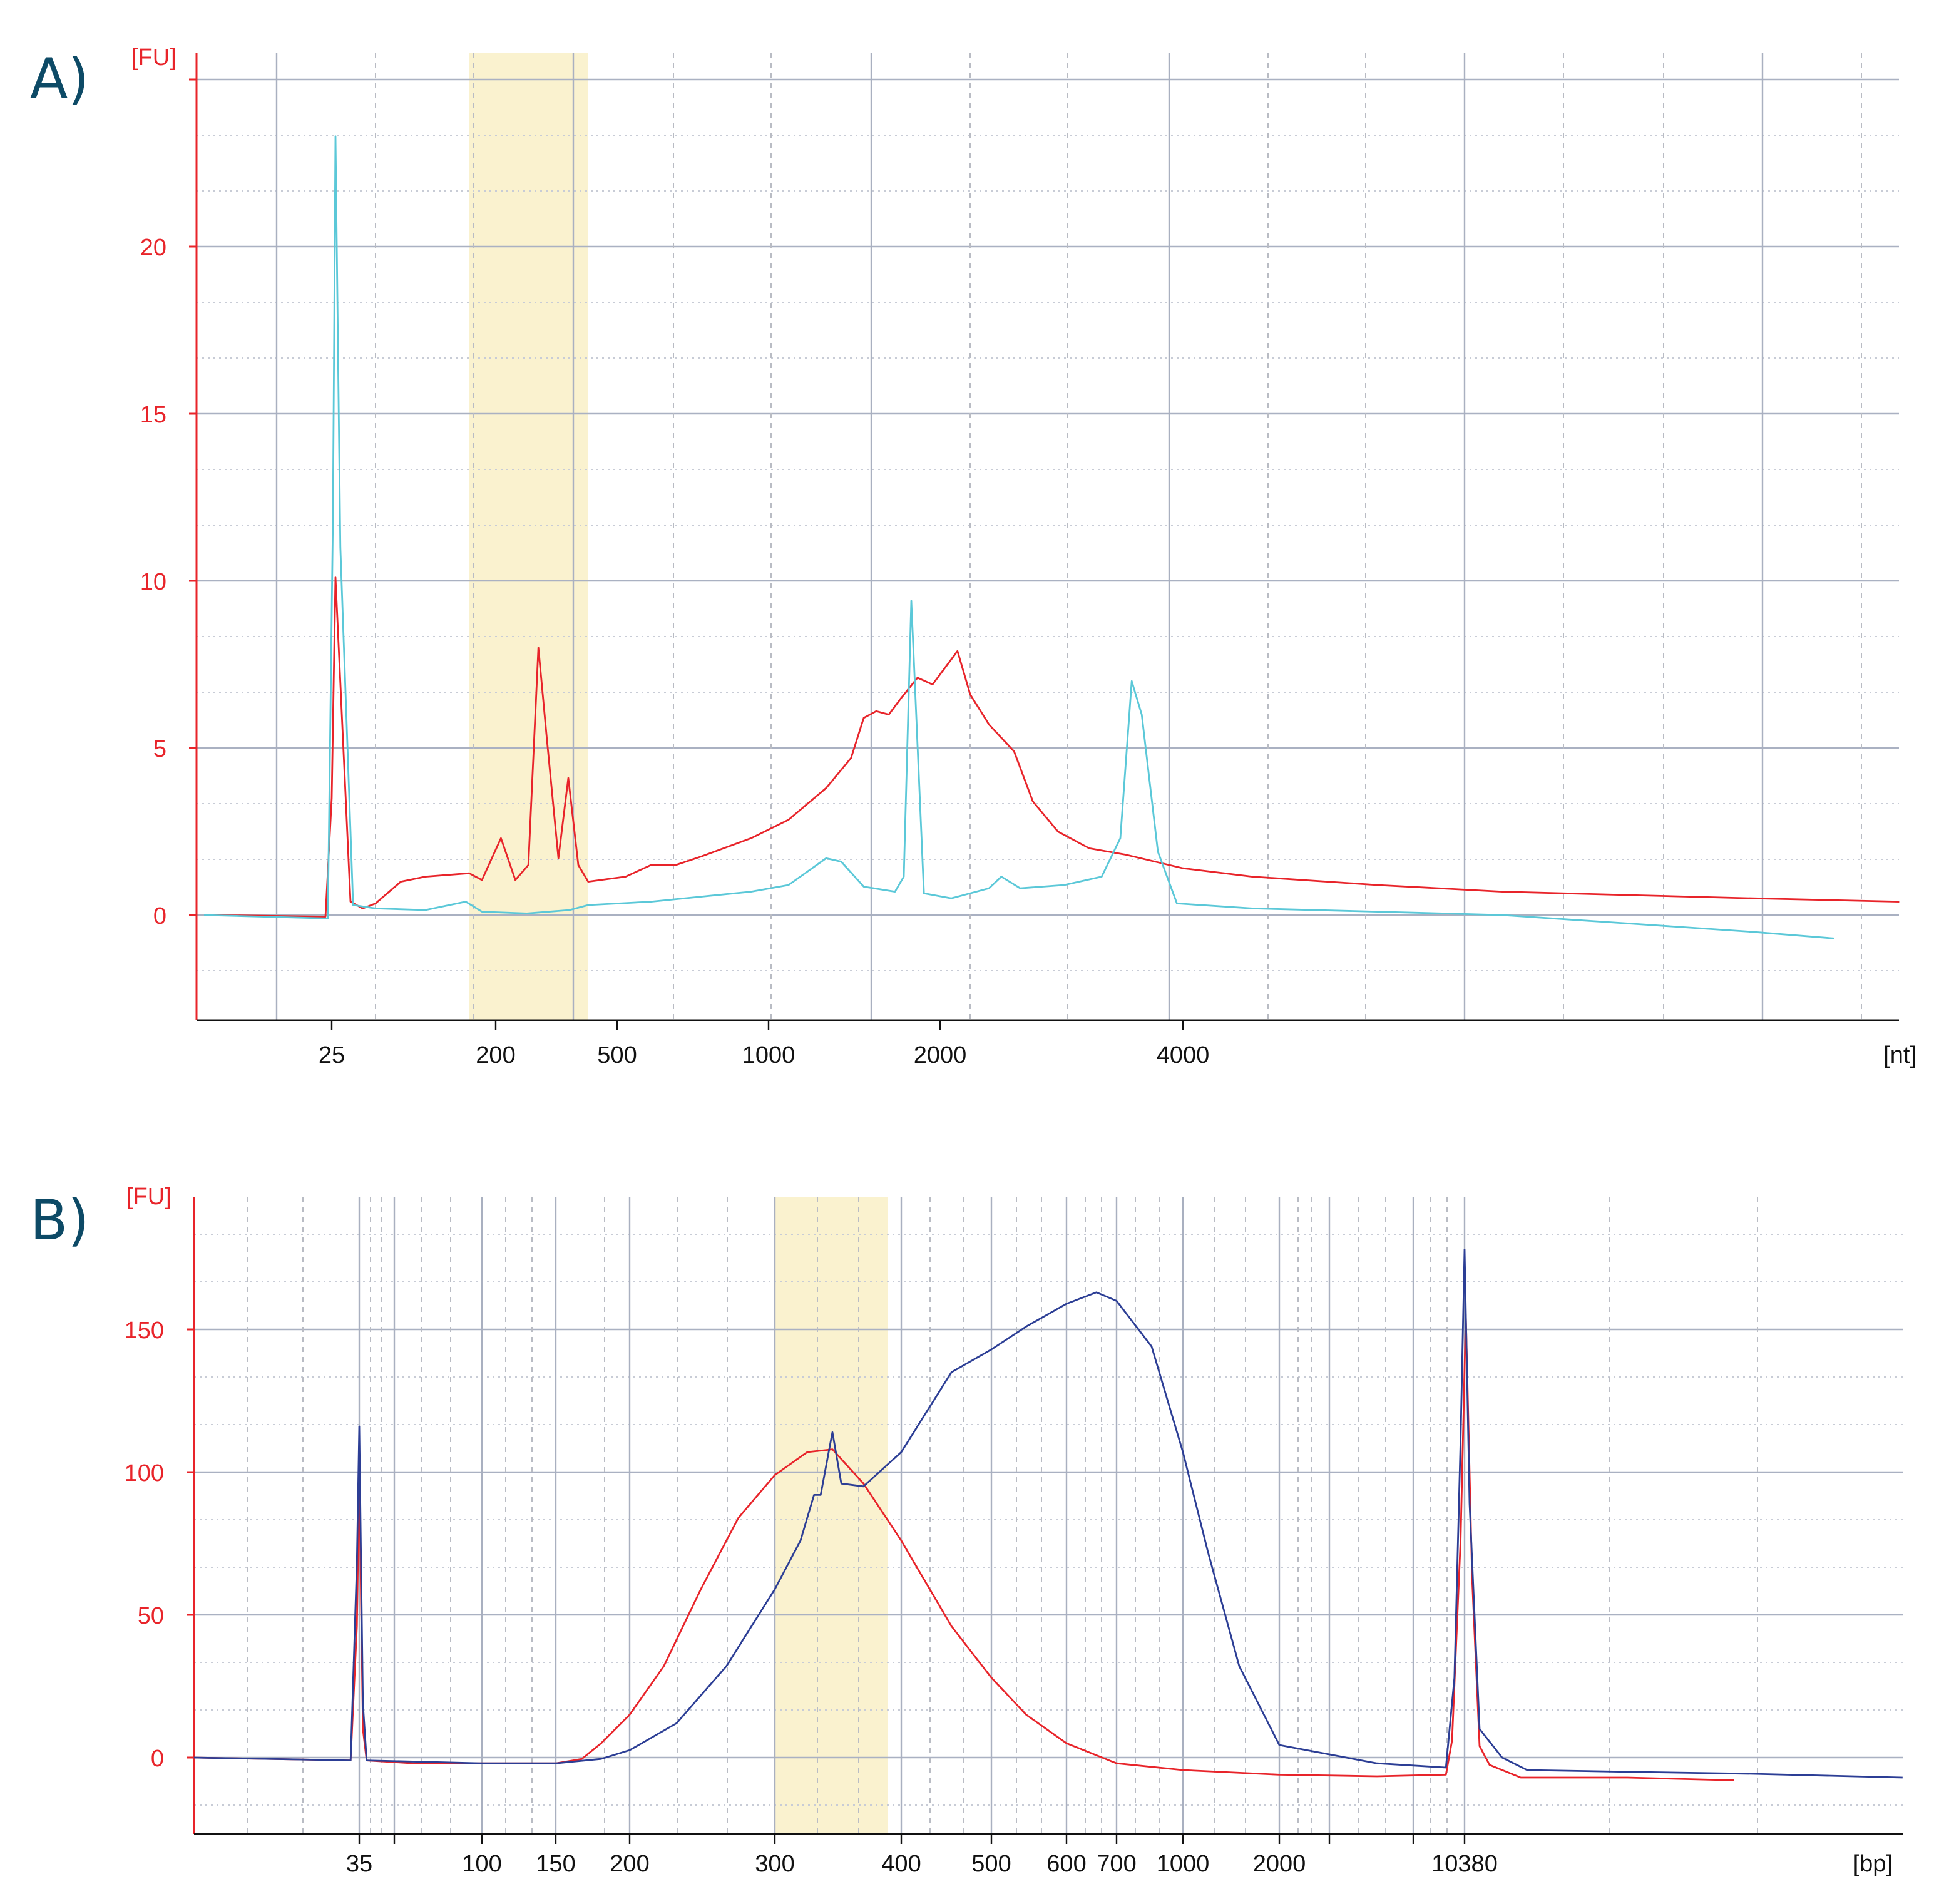 Image resolution: width=1949 pixels, height=1904 pixels. Describe the element at coordinates (148, 1197) in the screenshot. I see `panel-b-y-unit: [FU]` at that location.